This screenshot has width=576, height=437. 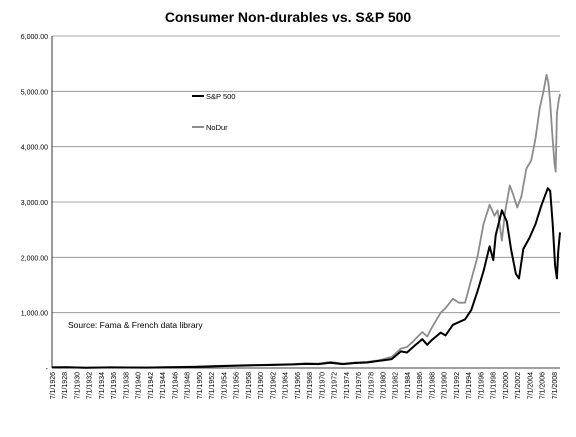 I want to click on x-tick-label: 7/1/1972, so click(x=335, y=385).